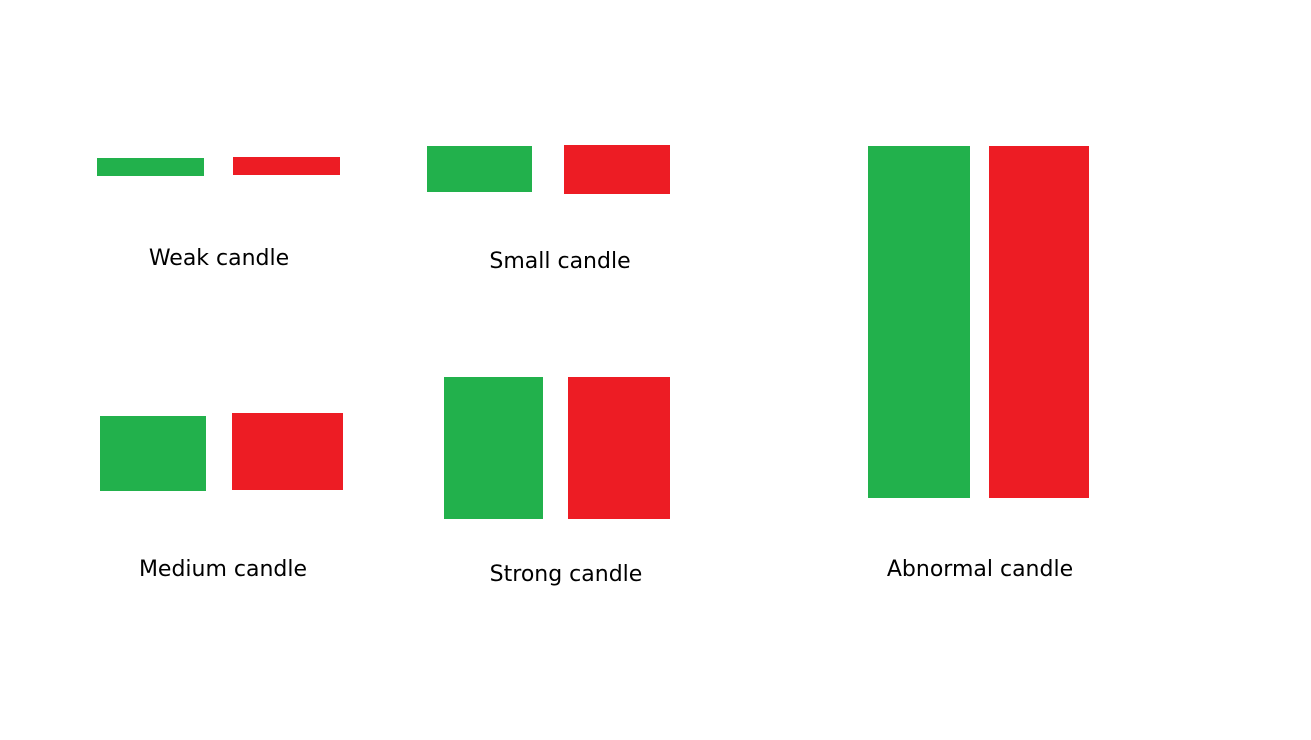  Describe the element at coordinates (219, 258) in the screenshot. I see `weak-candle-label: Weak candle` at that location.